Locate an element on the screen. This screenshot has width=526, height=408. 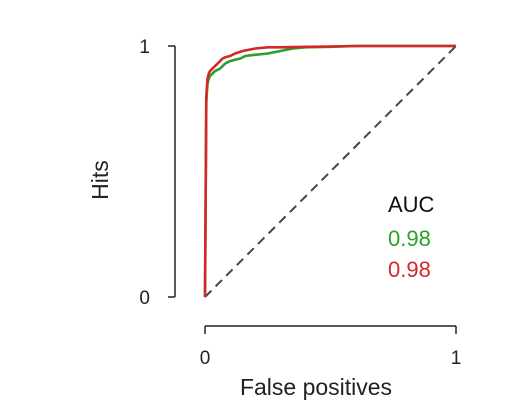
auc-value-red: 0.98 is located at coordinates (409, 269).